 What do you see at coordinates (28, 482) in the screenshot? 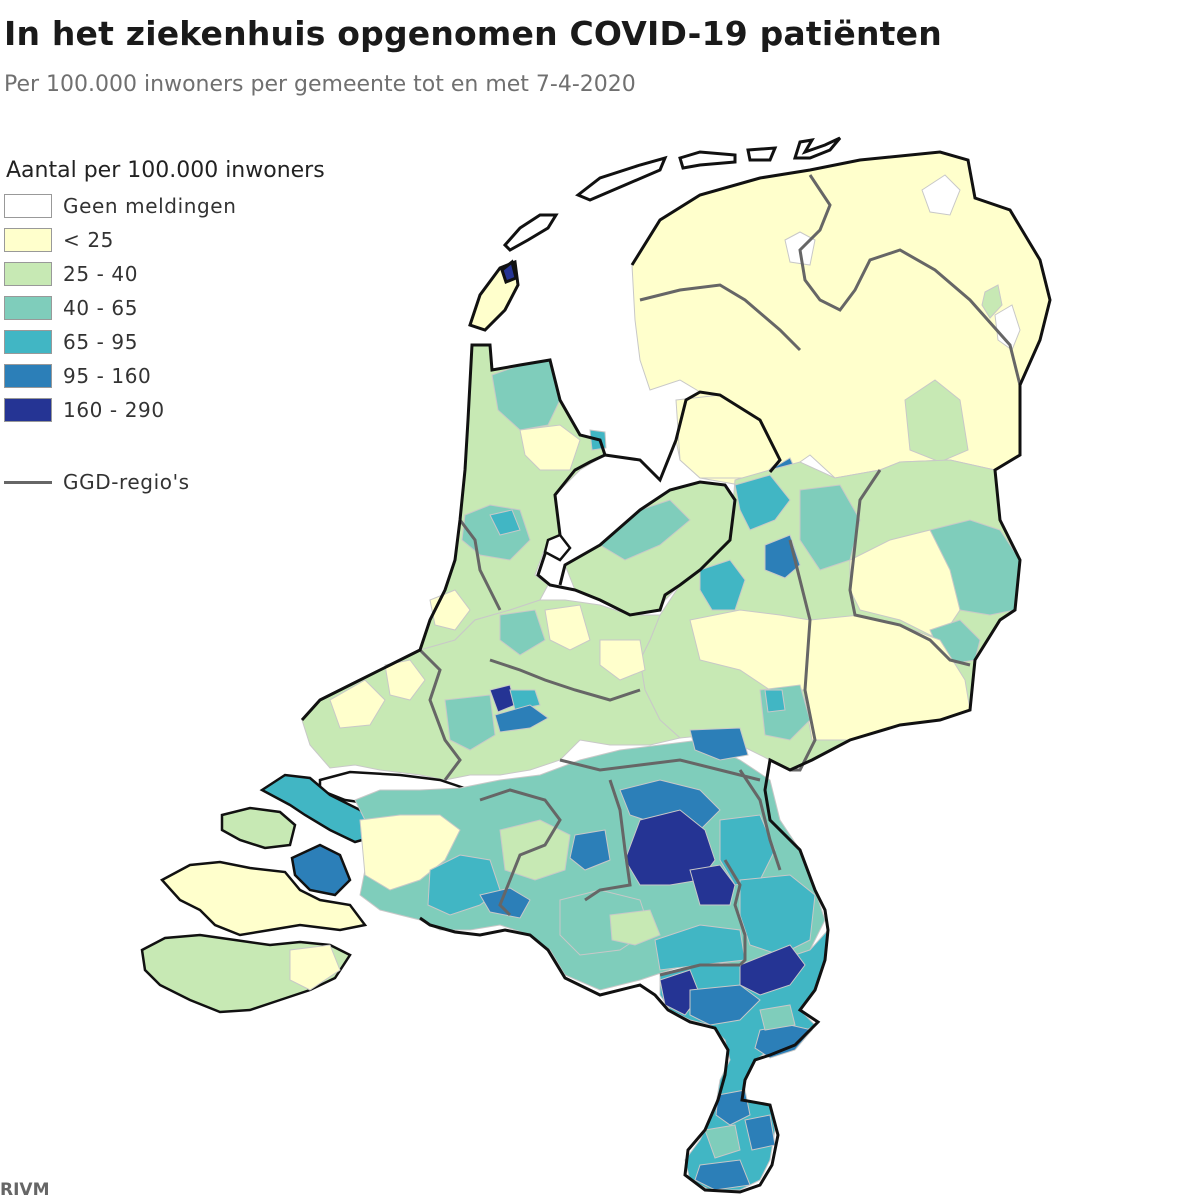
I see `ggd-line-swatch` at bounding box center [28, 482].